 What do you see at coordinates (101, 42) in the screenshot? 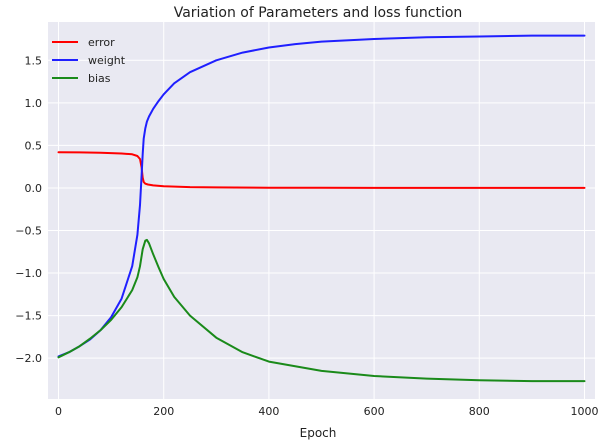
I see `legend-label-error: error` at bounding box center [101, 42].